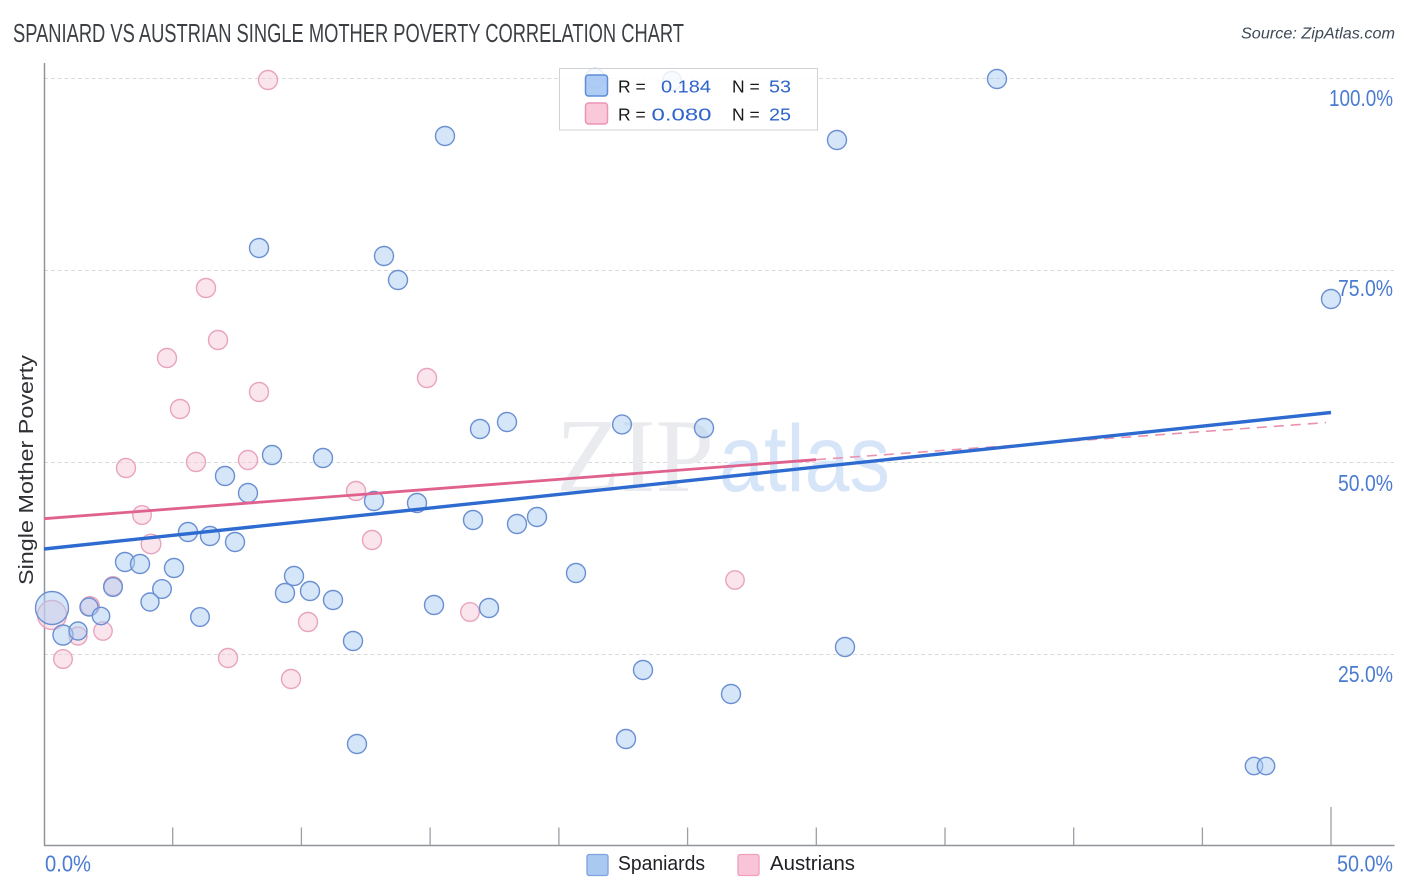 The height and width of the screenshot is (892, 1406). What do you see at coordinates (1365, 674) in the screenshot?
I see `svg-text: 25.0%` at bounding box center [1365, 674].